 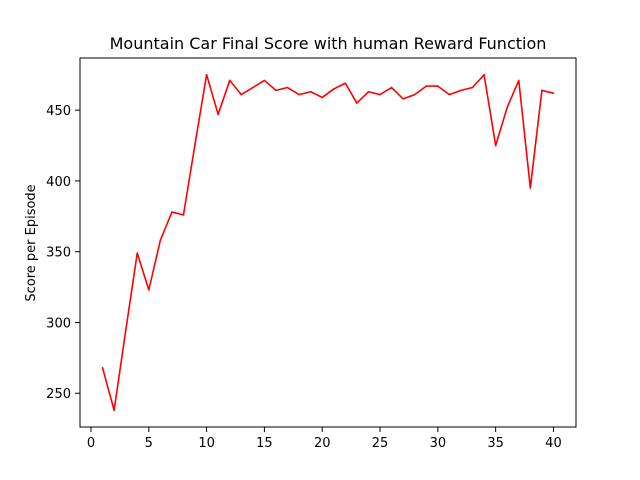 What do you see at coordinates (91, 443) in the screenshot?
I see `x-tick-label: 0` at bounding box center [91, 443].